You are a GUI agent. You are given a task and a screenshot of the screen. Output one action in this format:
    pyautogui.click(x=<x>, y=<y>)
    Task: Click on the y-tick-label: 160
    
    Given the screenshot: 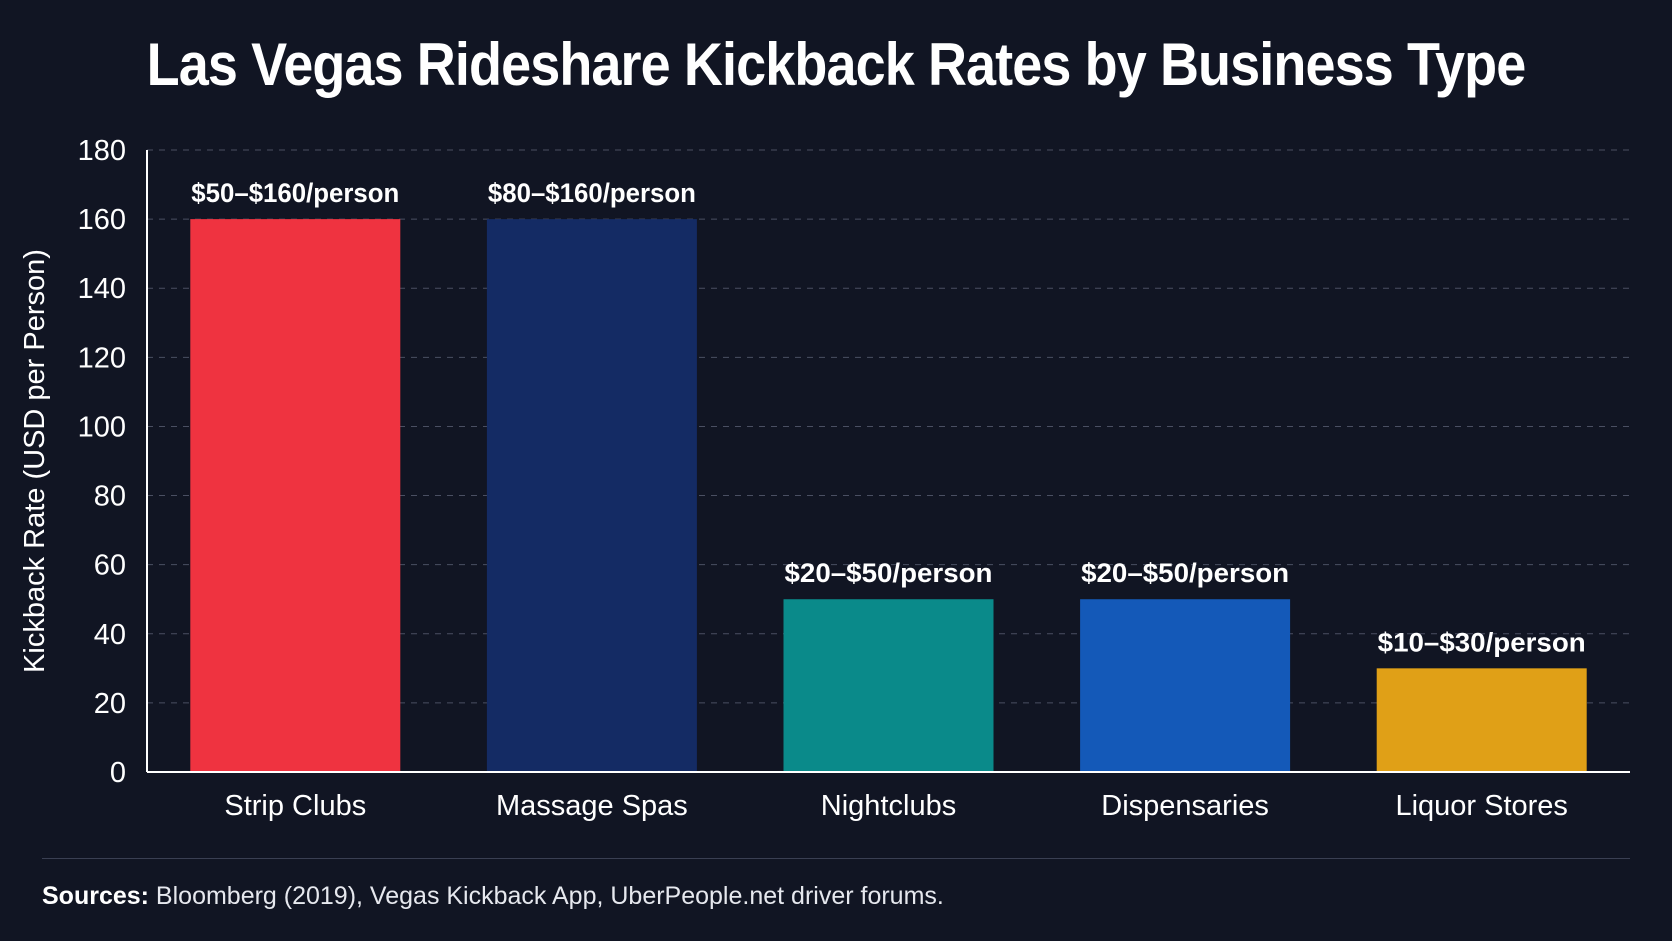 What is the action you would take?
    pyautogui.click(x=102, y=220)
    